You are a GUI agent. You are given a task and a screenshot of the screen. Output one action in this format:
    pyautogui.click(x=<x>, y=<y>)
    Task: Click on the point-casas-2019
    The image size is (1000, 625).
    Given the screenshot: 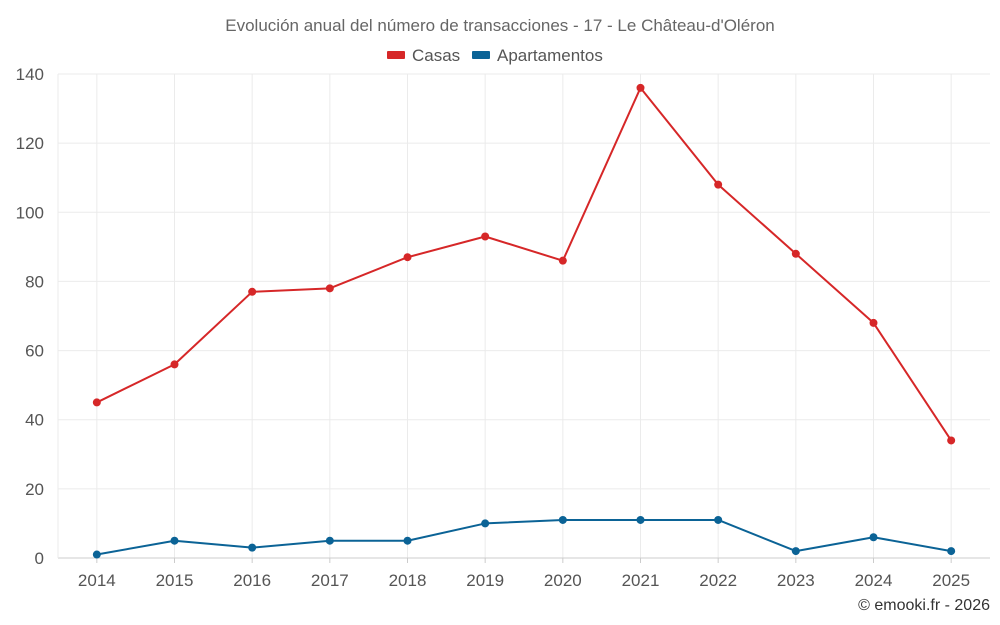 What is the action you would take?
    pyautogui.click(x=485, y=236)
    